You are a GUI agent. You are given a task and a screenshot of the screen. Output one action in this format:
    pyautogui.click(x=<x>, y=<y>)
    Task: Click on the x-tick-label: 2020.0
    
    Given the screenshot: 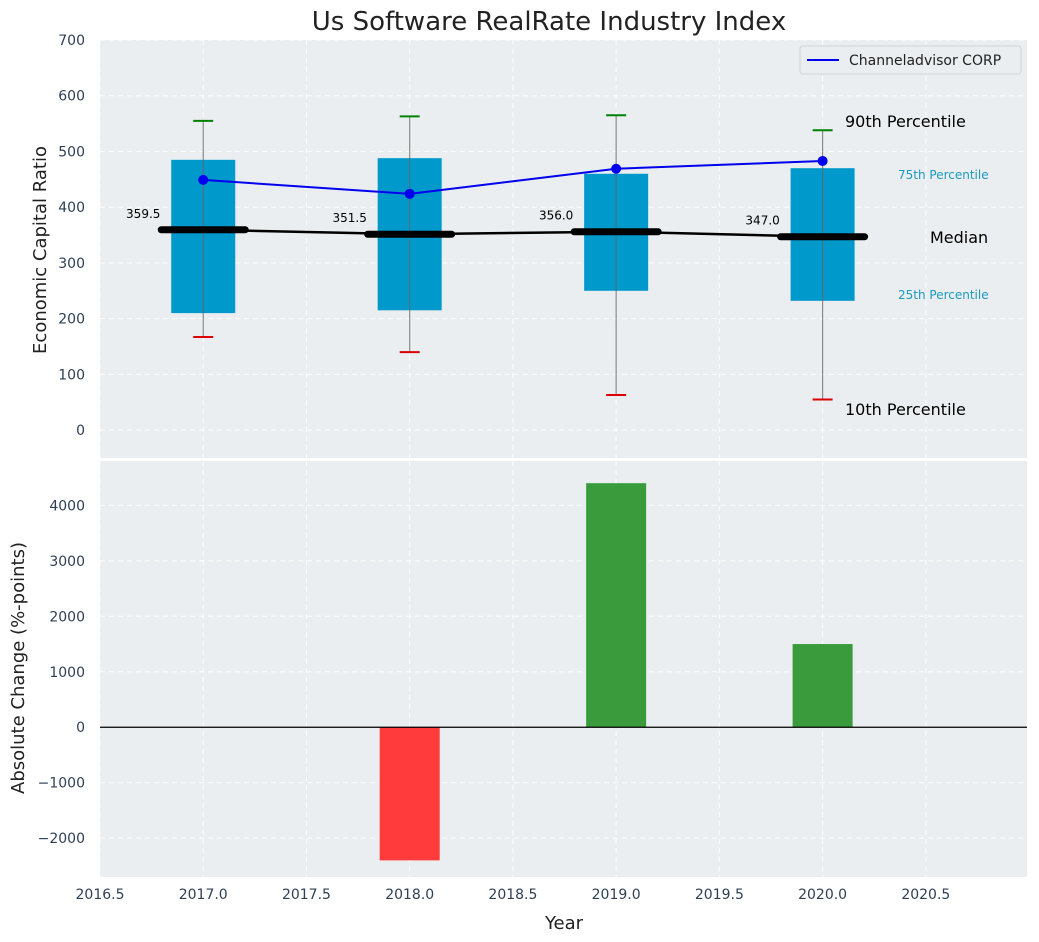 What is the action you would take?
    pyautogui.click(x=822, y=895)
    